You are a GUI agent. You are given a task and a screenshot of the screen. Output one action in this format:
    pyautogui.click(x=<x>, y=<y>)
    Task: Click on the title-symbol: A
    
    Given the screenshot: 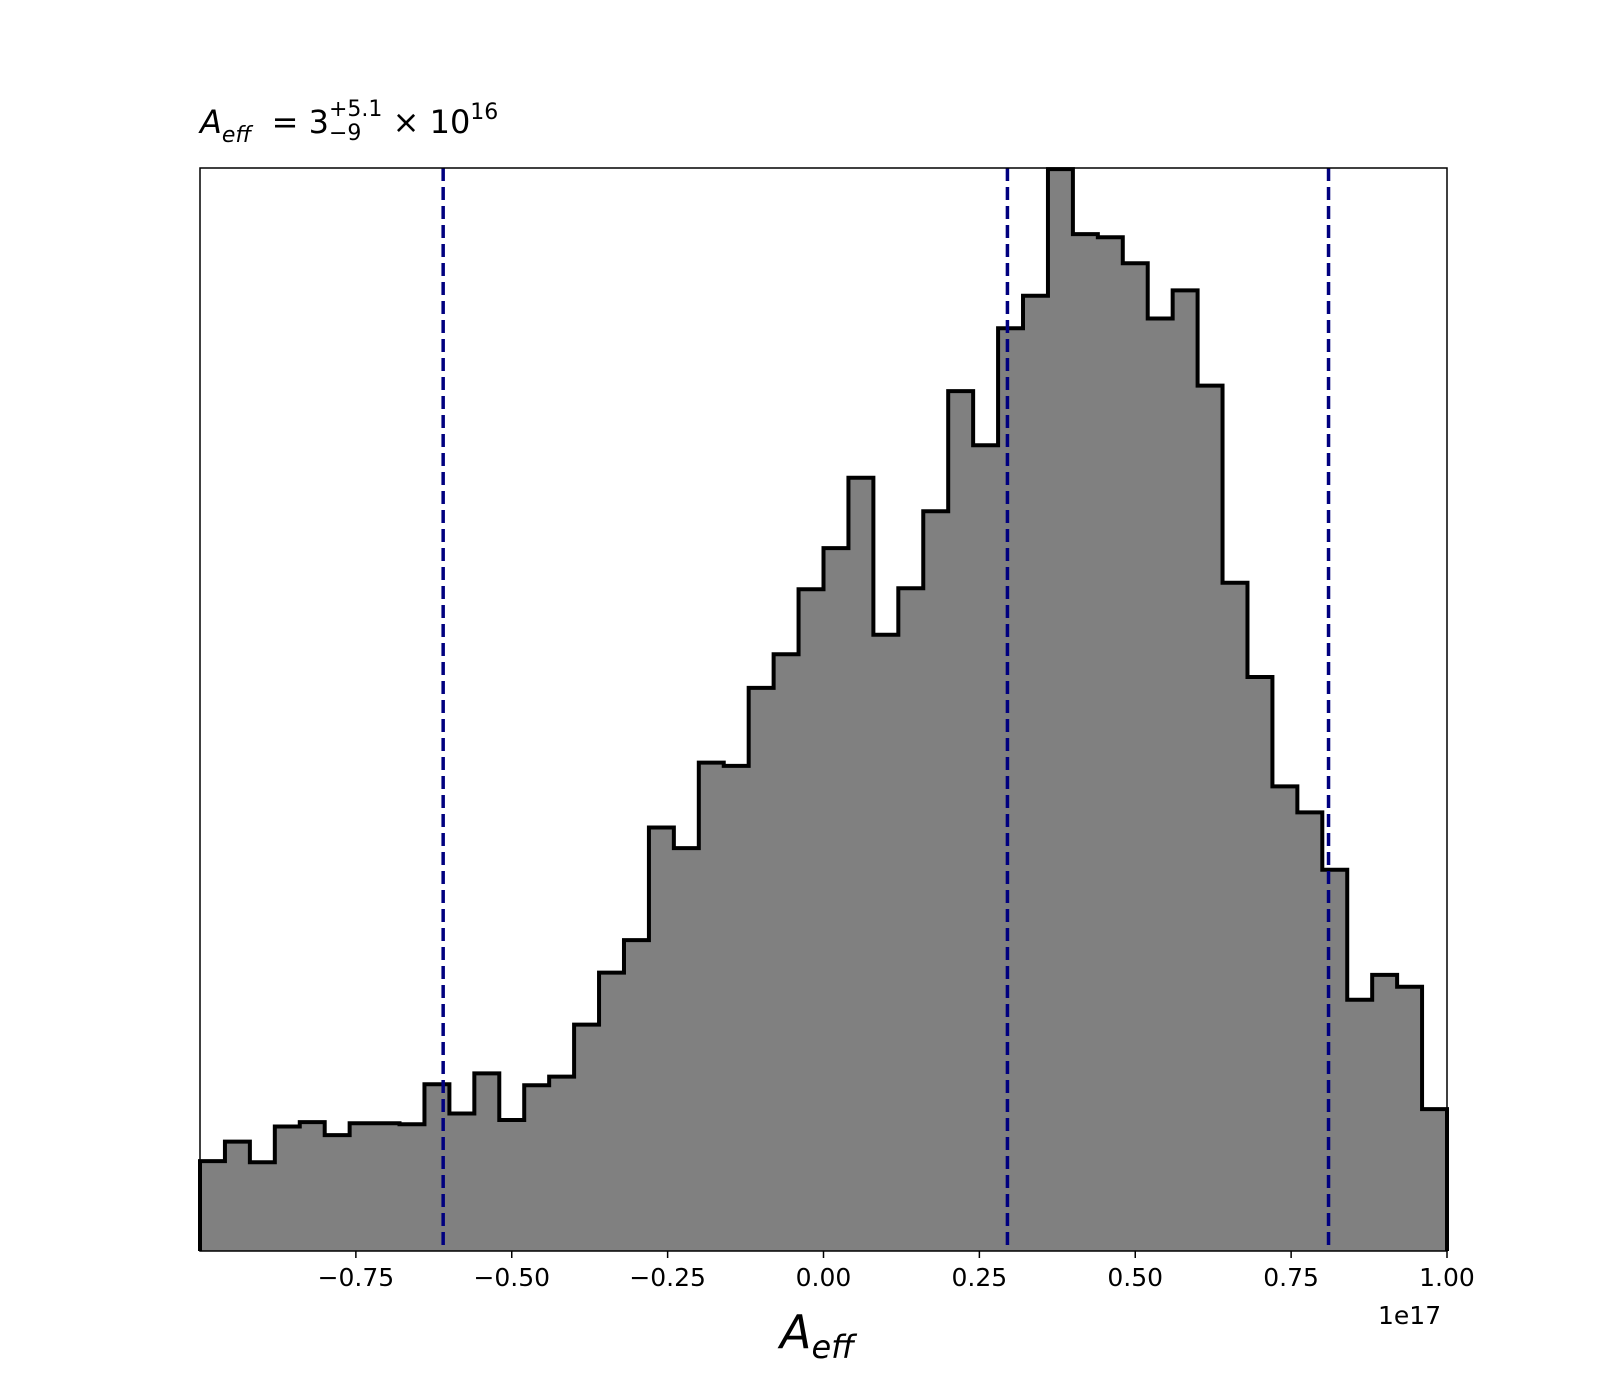 What is the action you would take?
    pyautogui.click(x=211, y=122)
    